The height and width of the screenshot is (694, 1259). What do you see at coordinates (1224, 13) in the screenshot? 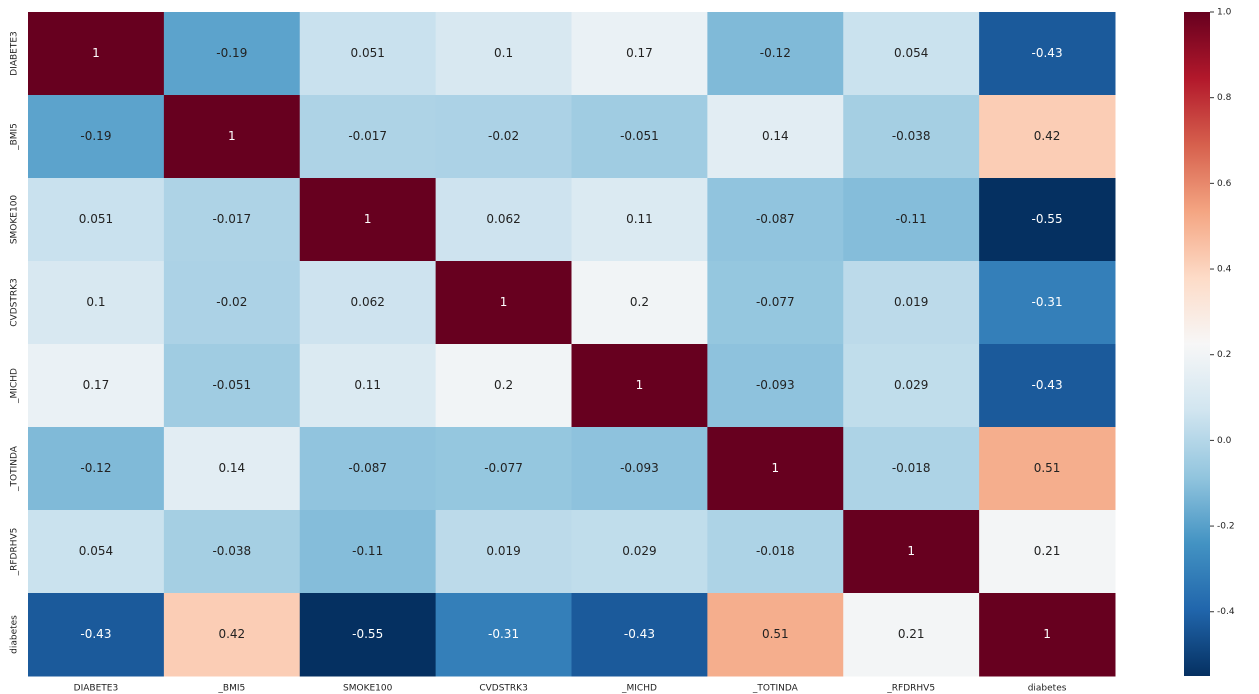
I see `colorbar-tick-label: 1.0` at bounding box center [1224, 13].